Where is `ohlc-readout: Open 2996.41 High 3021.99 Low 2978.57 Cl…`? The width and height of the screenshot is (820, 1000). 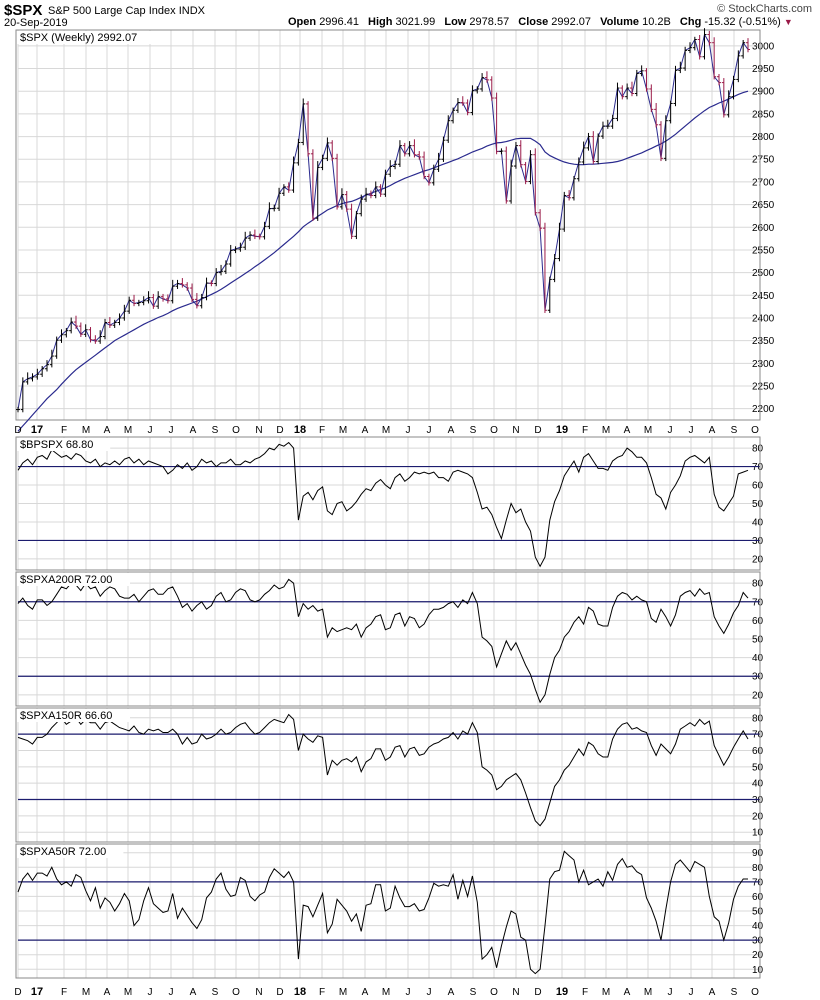 ohlc-readout: Open 2996.41 High 3021.99 Low 2978.57 Cl… is located at coordinates (540, 22).